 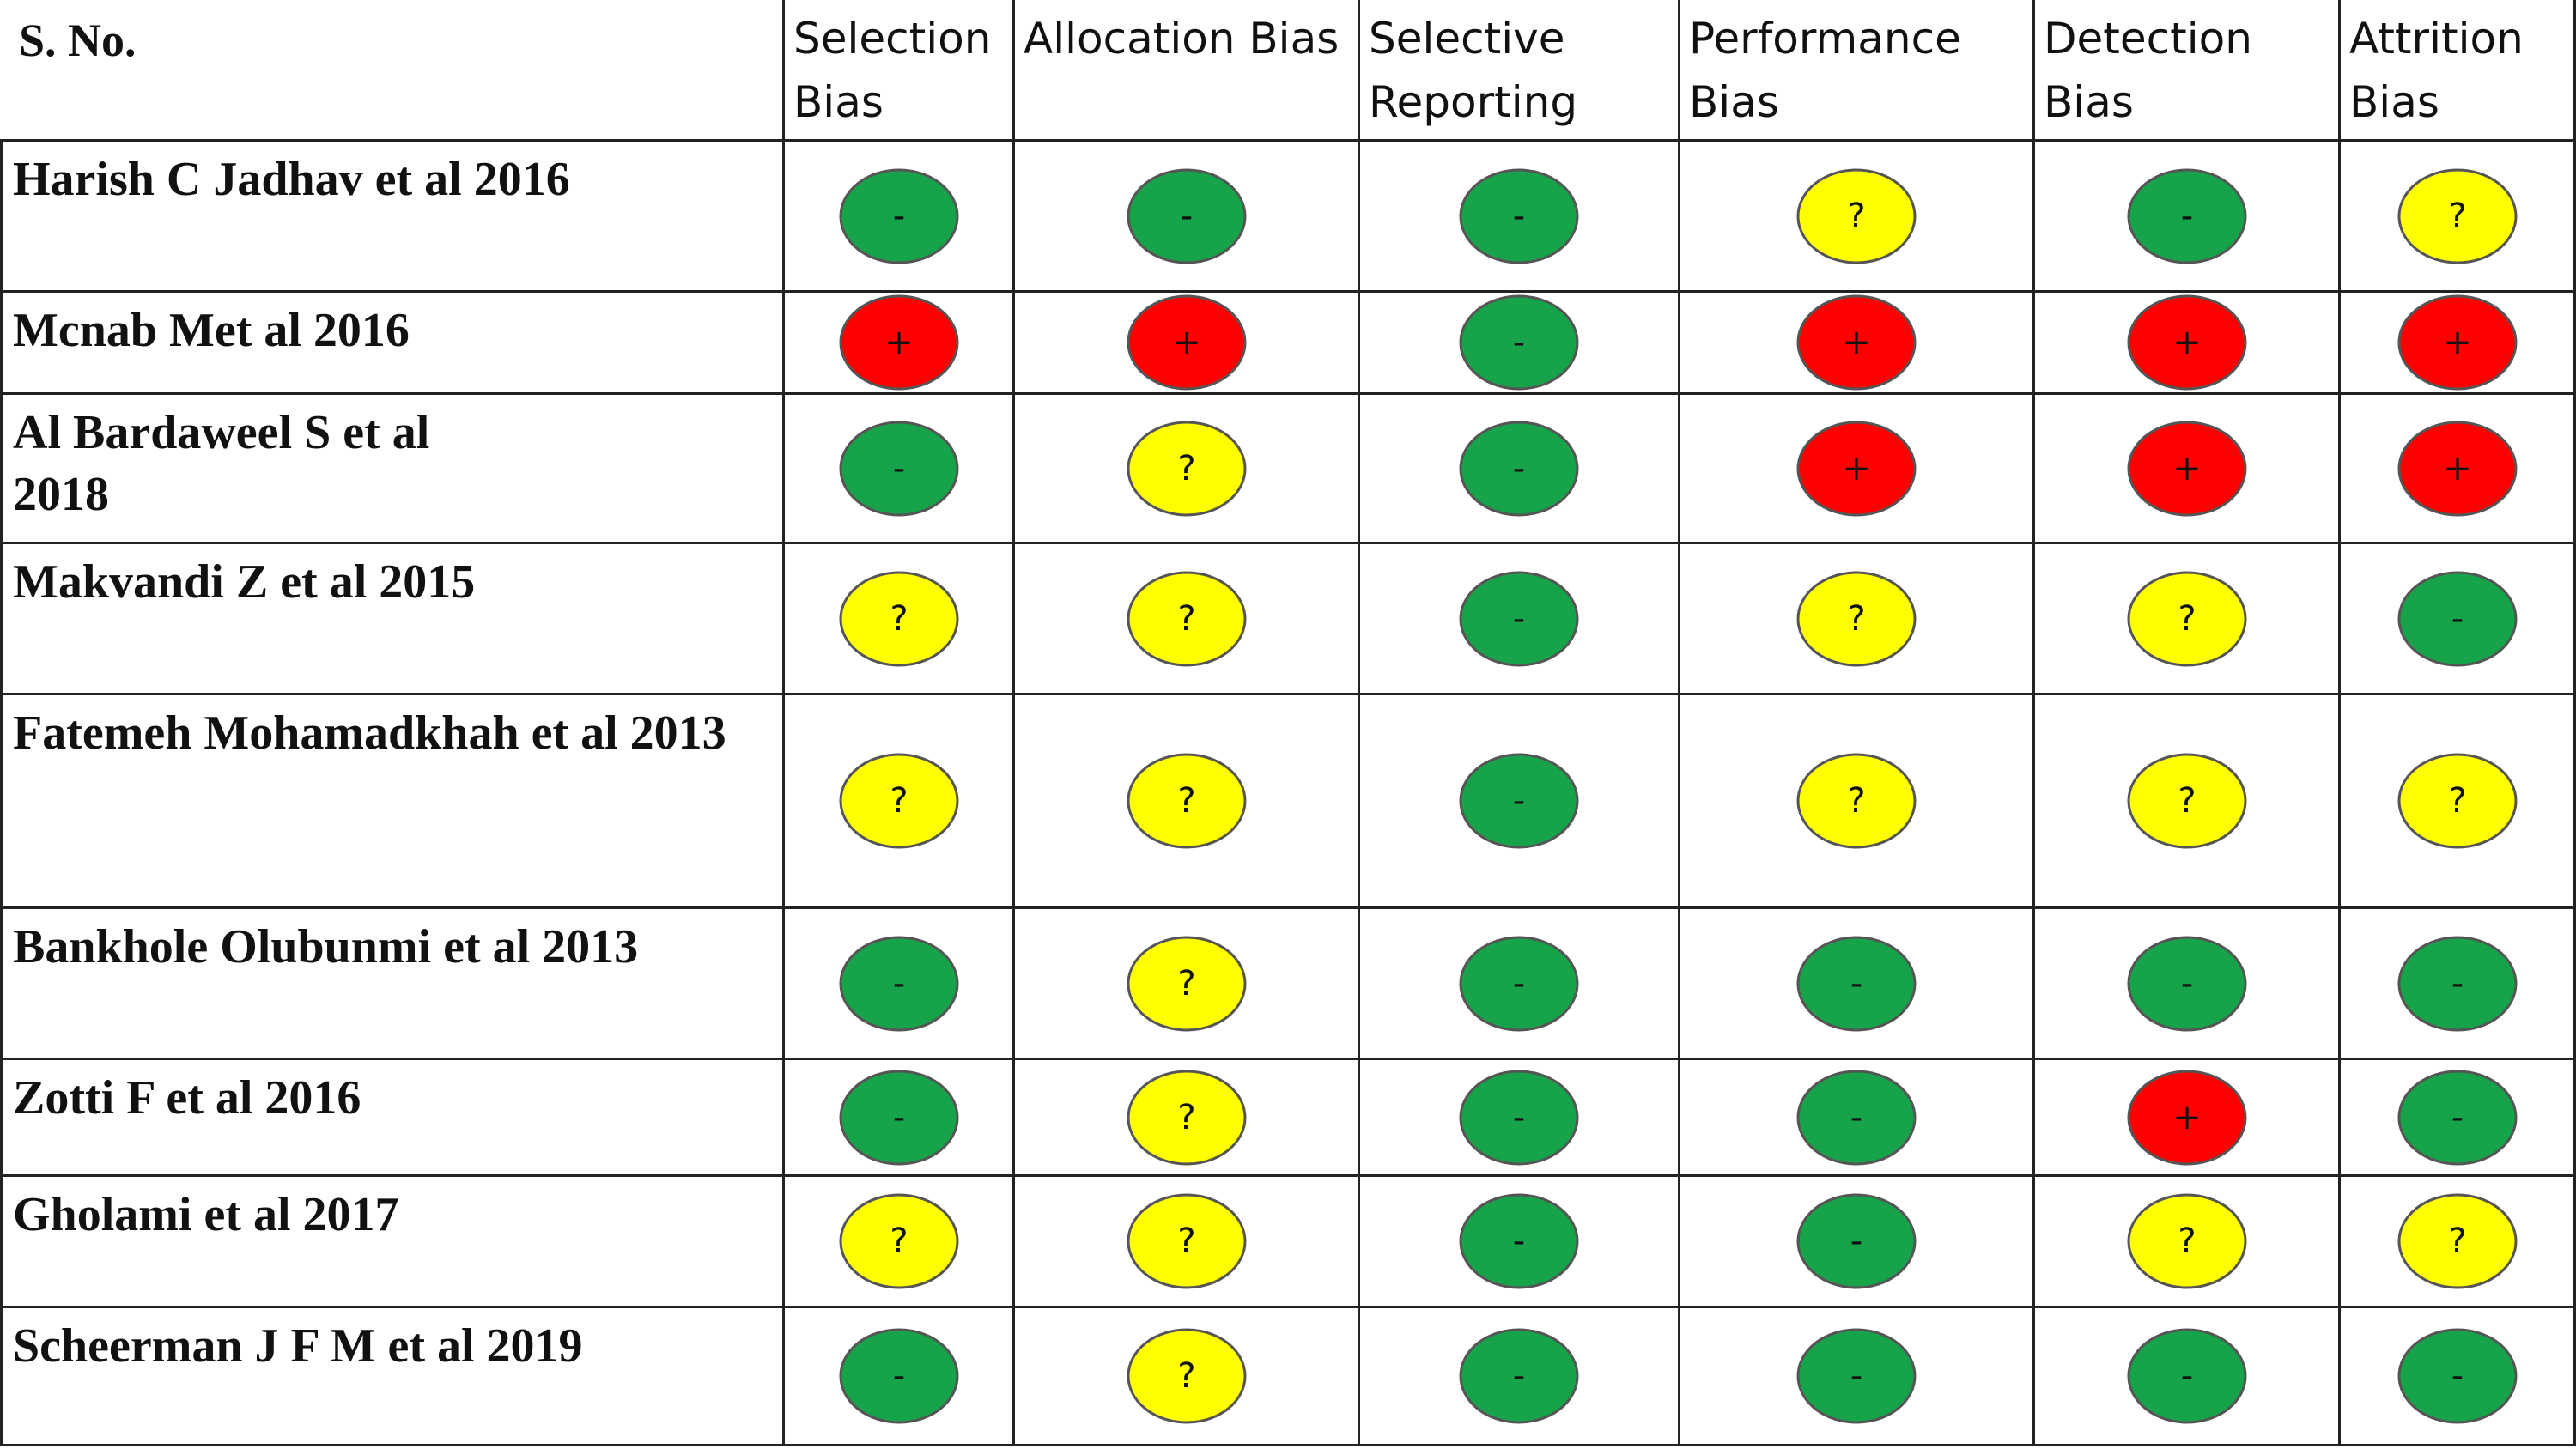 I want to click on study-name: Harish C Jadhav et al 2016, so click(x=392, y=217).